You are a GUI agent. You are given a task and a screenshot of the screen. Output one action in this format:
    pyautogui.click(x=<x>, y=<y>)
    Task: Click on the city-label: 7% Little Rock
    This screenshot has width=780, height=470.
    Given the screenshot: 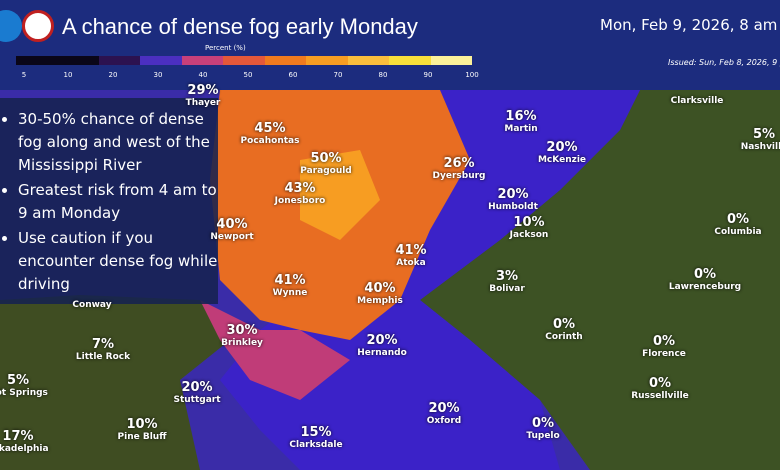 What is the action you would take?
    pyautogui.click(x=103, y=350)
    